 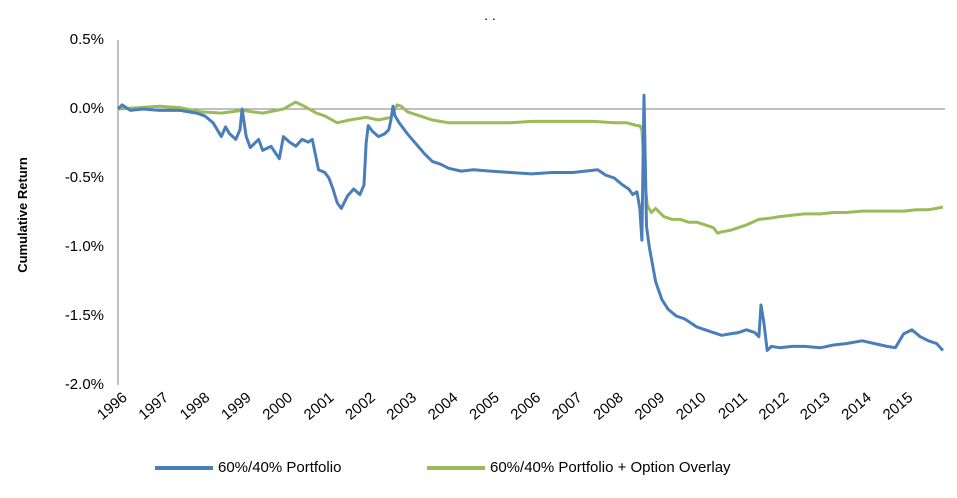 What do you see at coordinates (87, 39) in the screenshot?
I see `y-tick-label: 0.5%` at bounding box center [87, 39].